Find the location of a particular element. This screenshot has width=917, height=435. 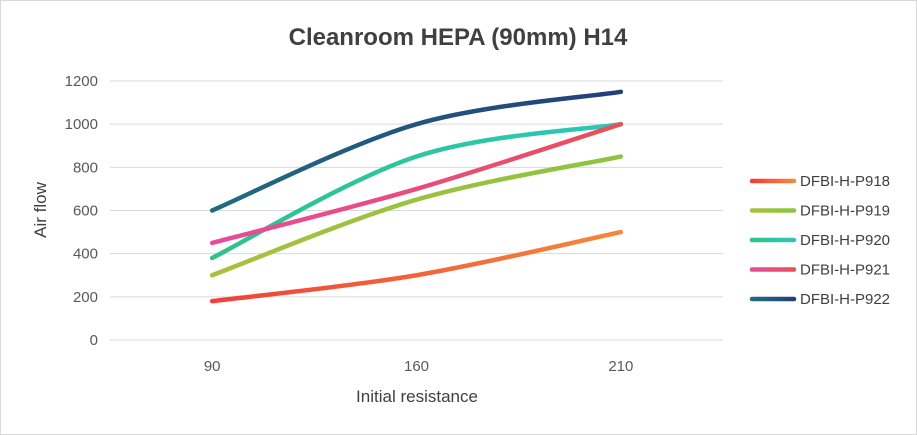

legend-label: DFBI-H-P919 is located at coordinates (845, 211).